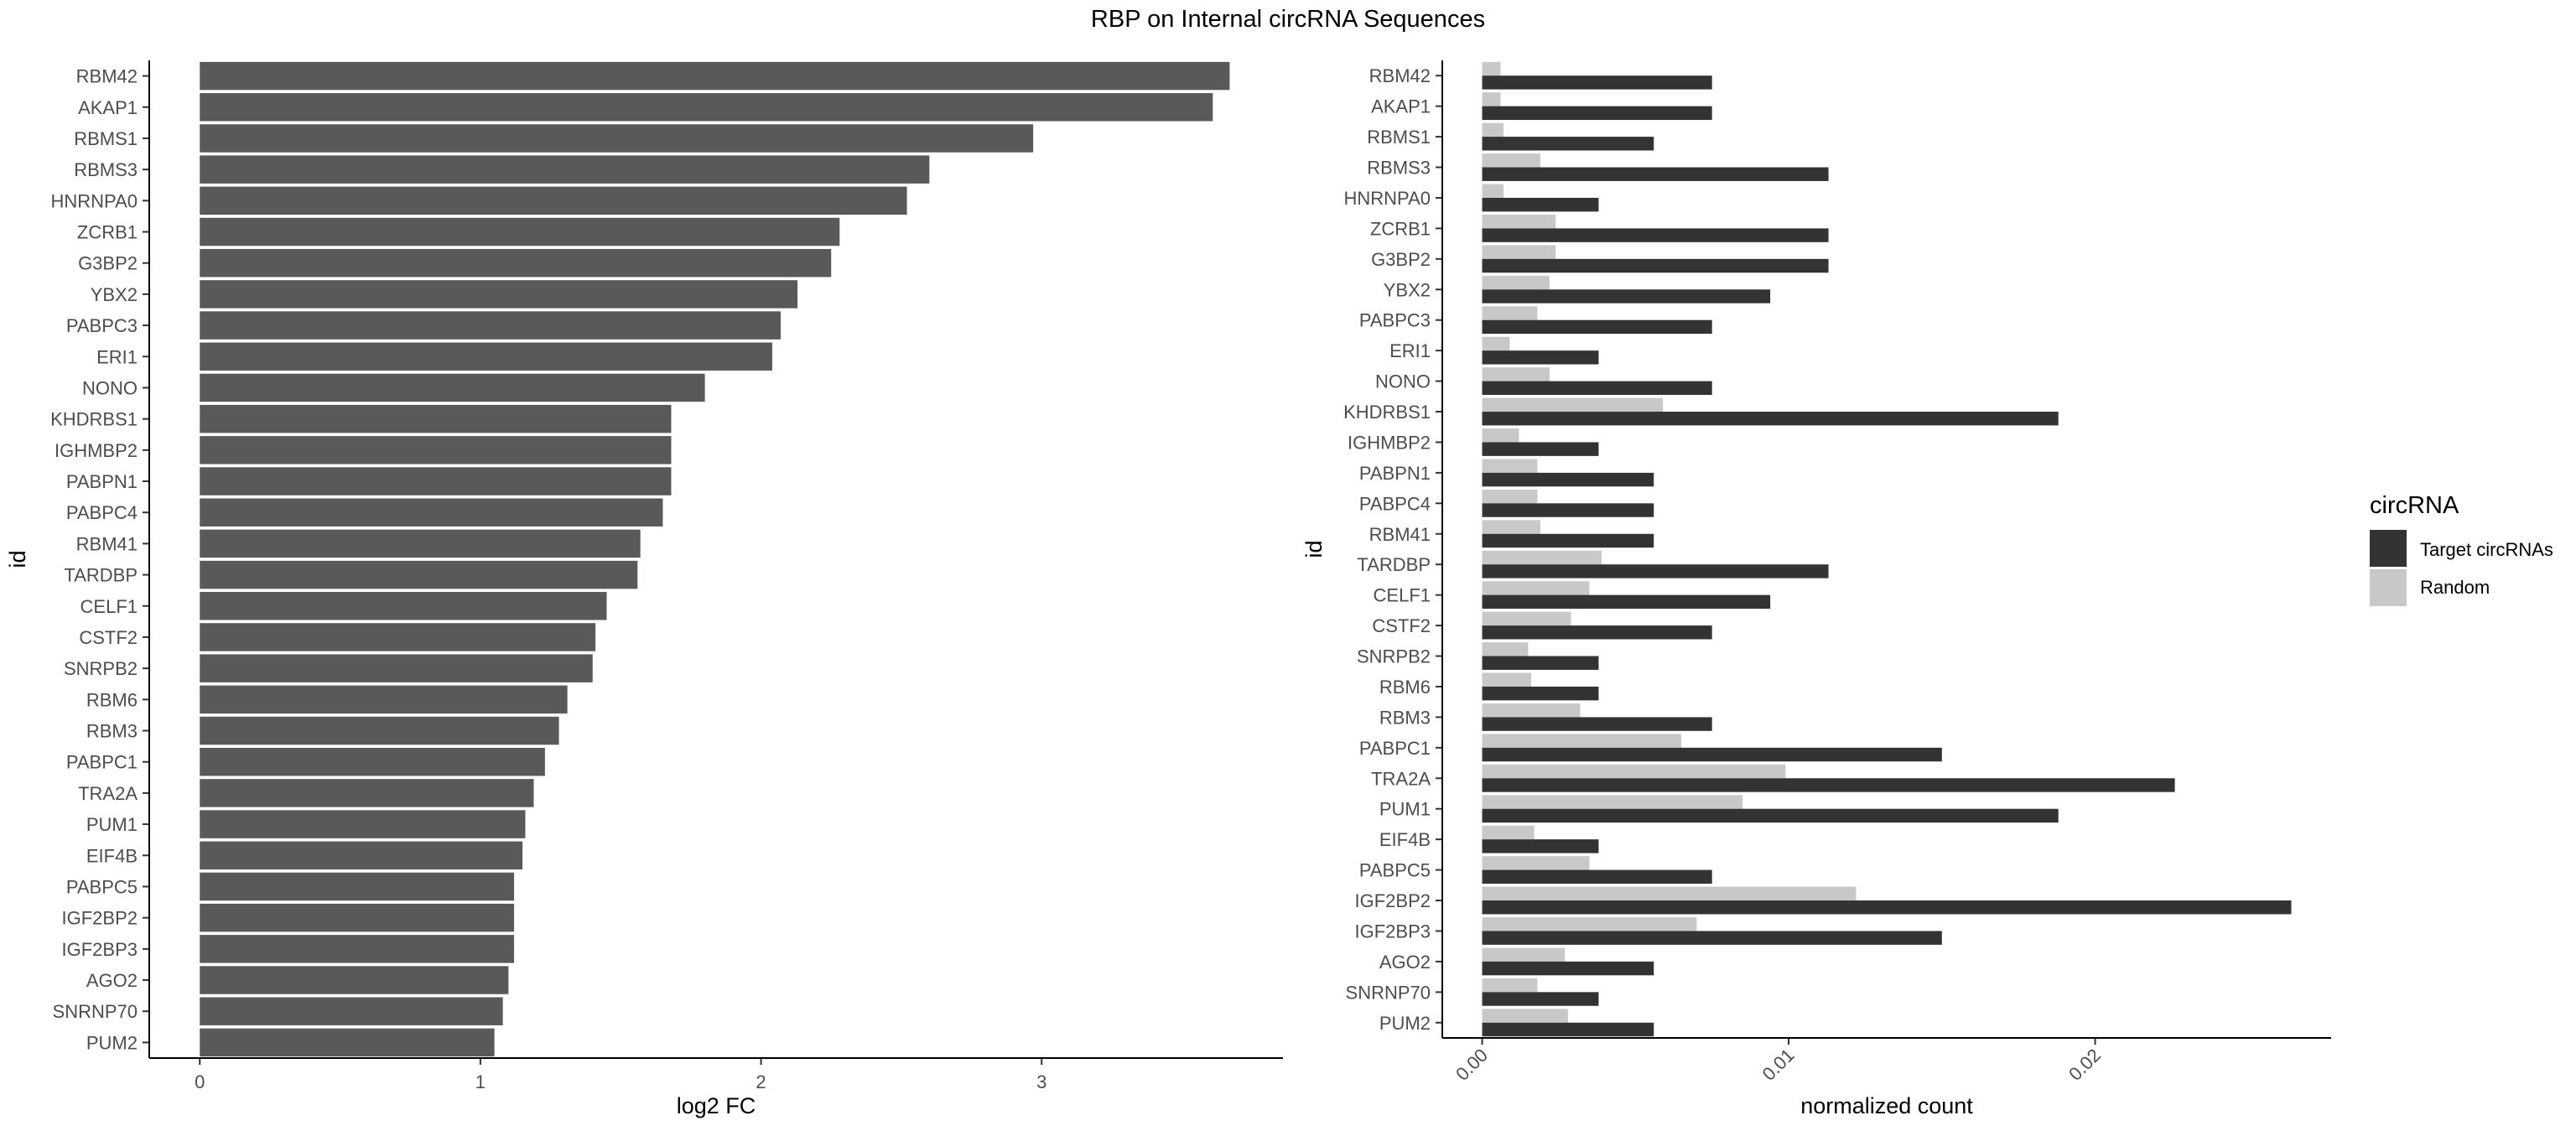 This screenshot has height=1131, width=2576. I want to click on right-y-axis-title: id, so click(1314, 549).